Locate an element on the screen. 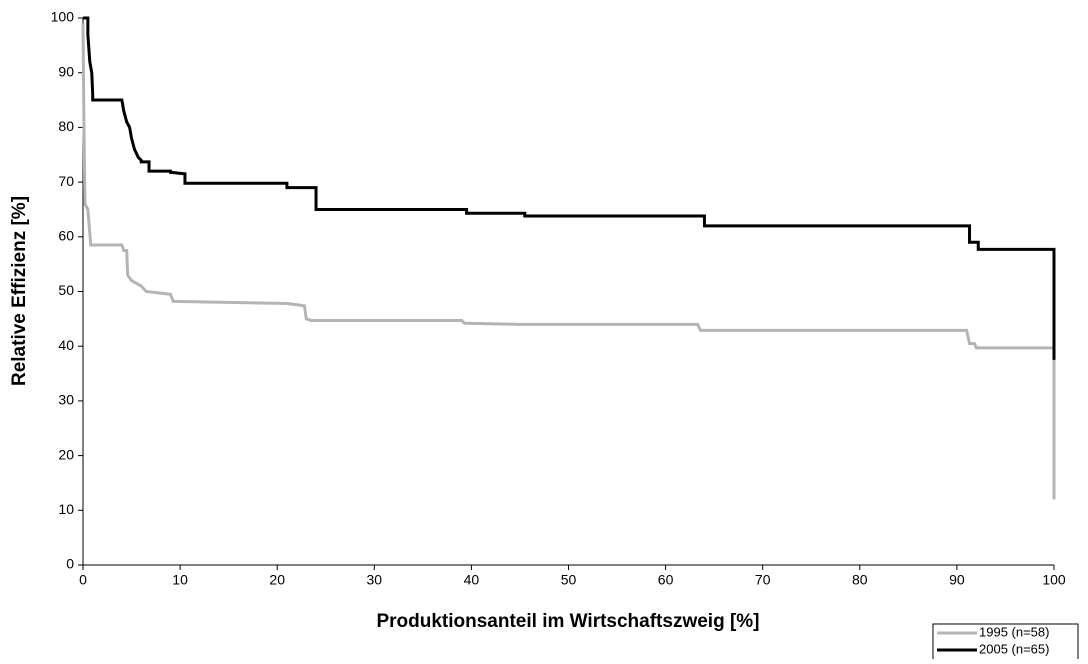  y-tick-label: 30 is located at coordinates (66, 400).